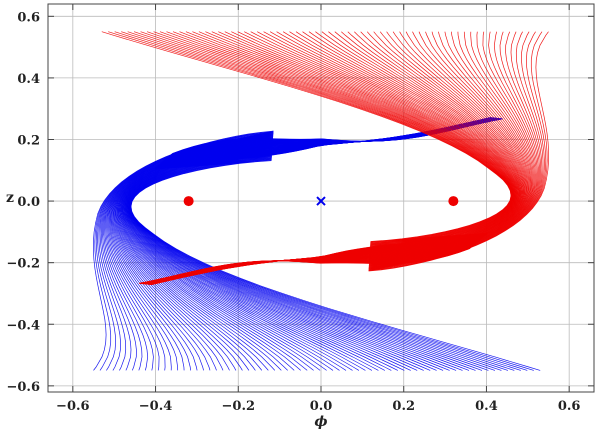  I want to click on x-tick-label: 0.2, so click(403, 406).